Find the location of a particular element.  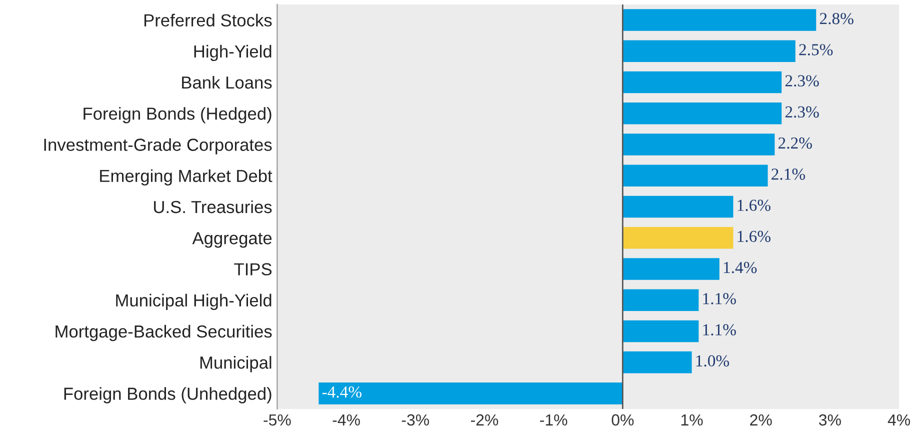

x-tick-label: 3% is located at coordinates (830, 420).